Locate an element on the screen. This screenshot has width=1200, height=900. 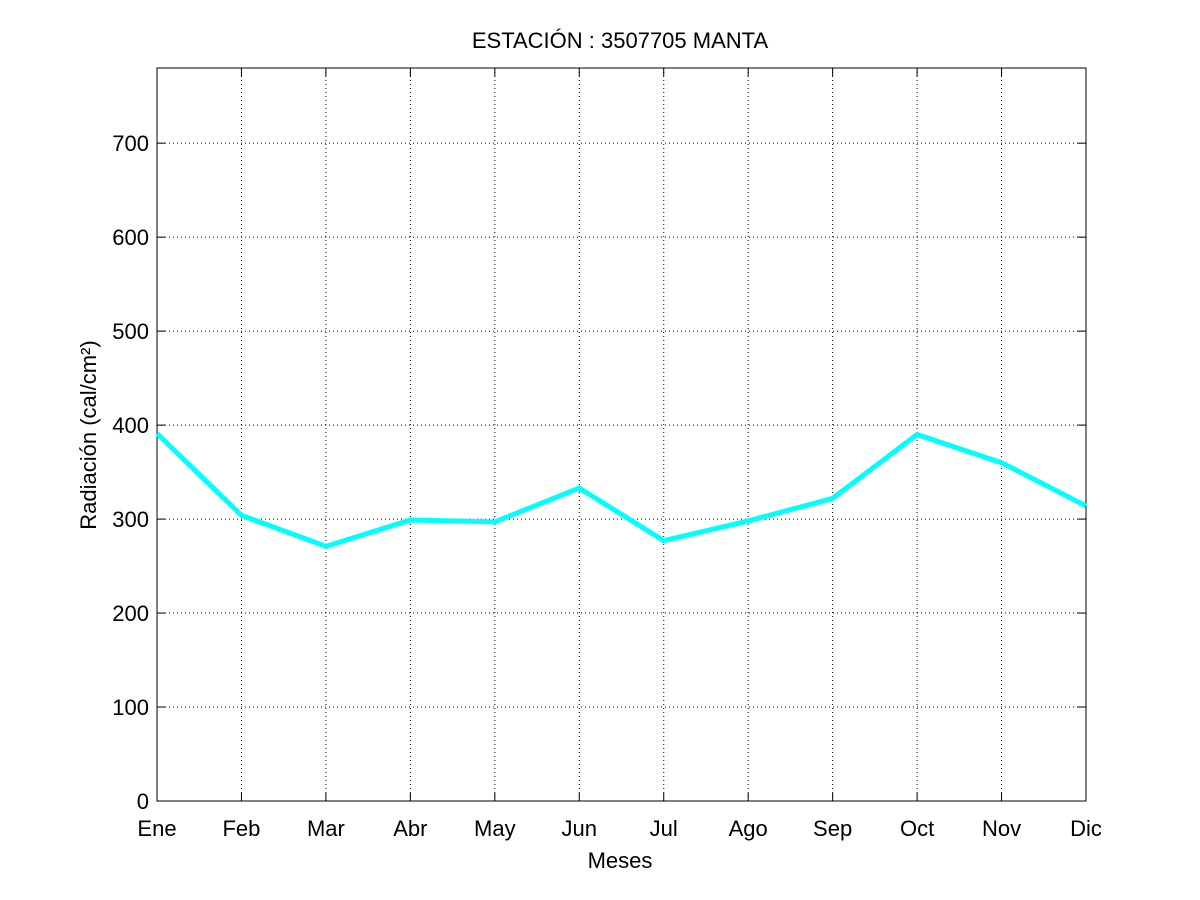
series-line is located at coordinates (621, 490).